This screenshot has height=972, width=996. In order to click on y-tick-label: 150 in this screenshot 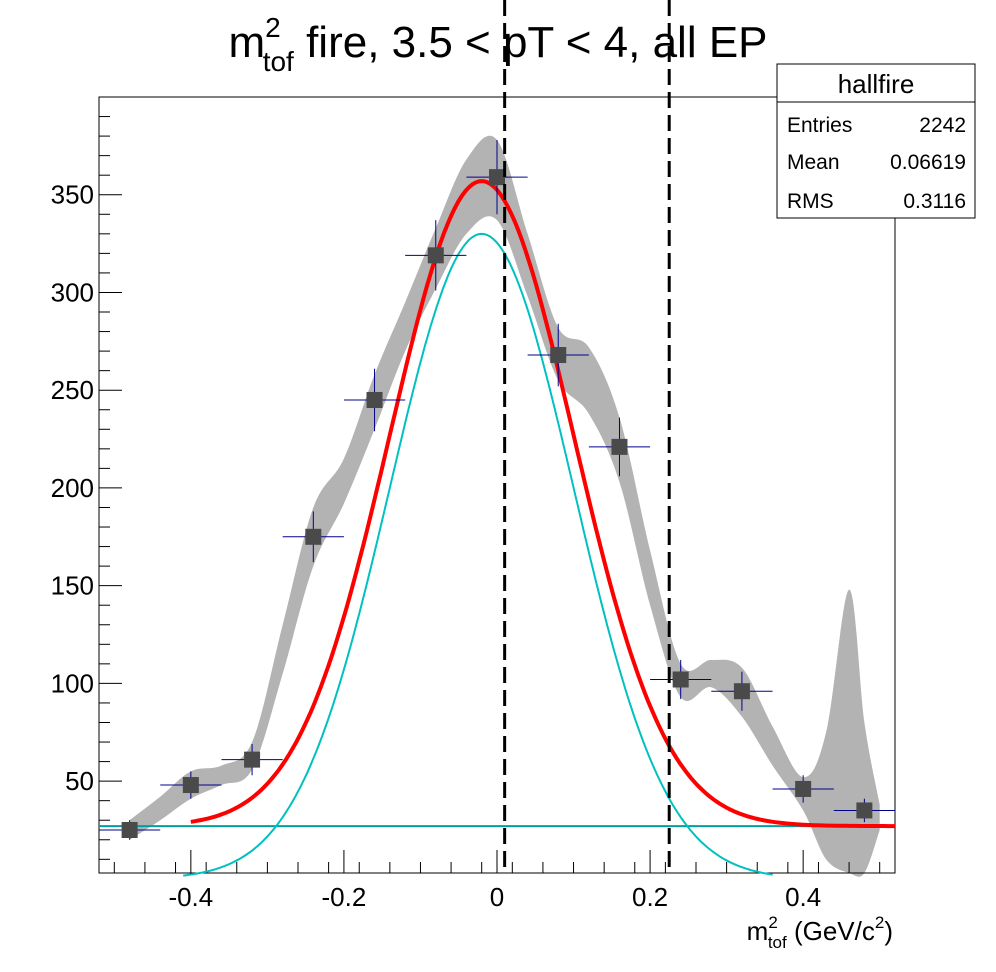, I will do `click(72, 586)`.